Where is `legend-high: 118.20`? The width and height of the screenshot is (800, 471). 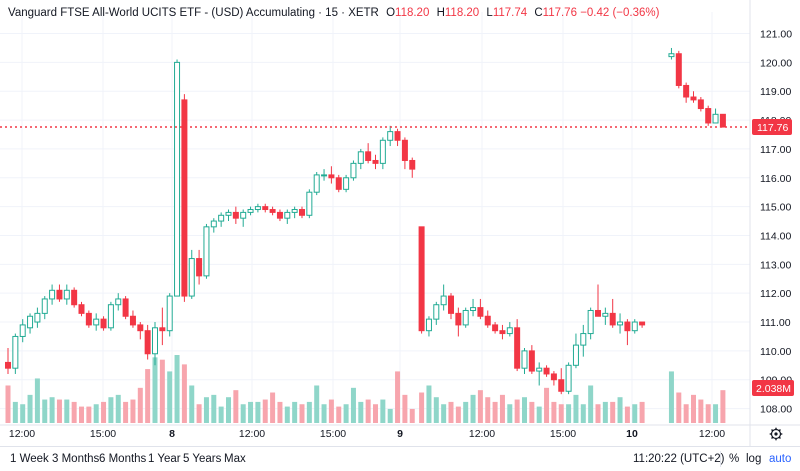 legend-high: 118.20 is located at coordinates (462, 13).